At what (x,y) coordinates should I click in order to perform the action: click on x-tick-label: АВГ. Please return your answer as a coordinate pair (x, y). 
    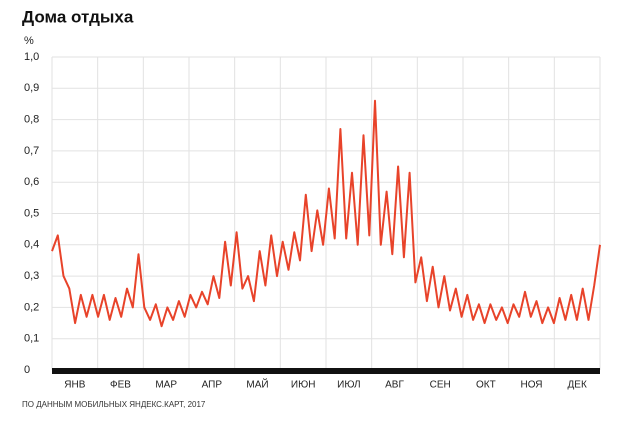
    Looking at the image, I should click on (394, 385).